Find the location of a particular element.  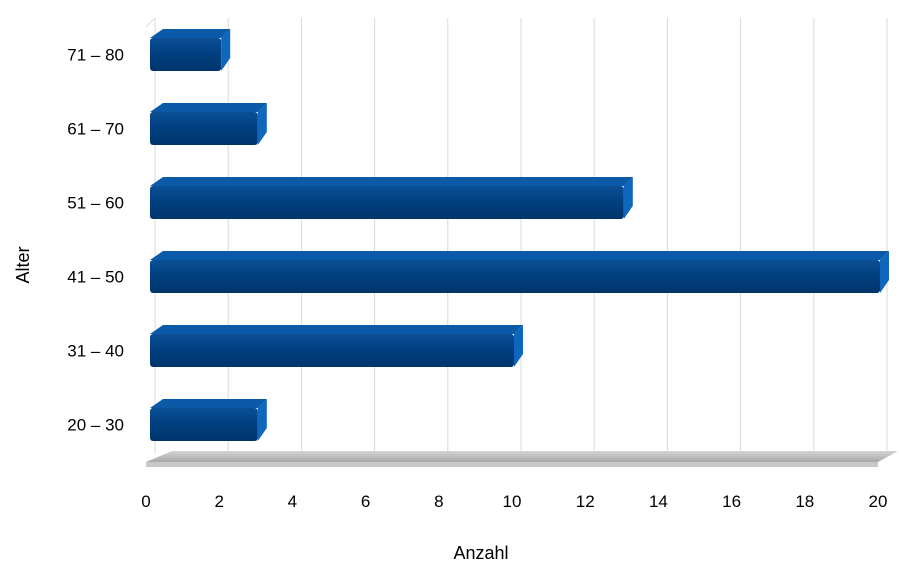

y-tick-label: 71 – 80 is located at coordinates (95, 55).